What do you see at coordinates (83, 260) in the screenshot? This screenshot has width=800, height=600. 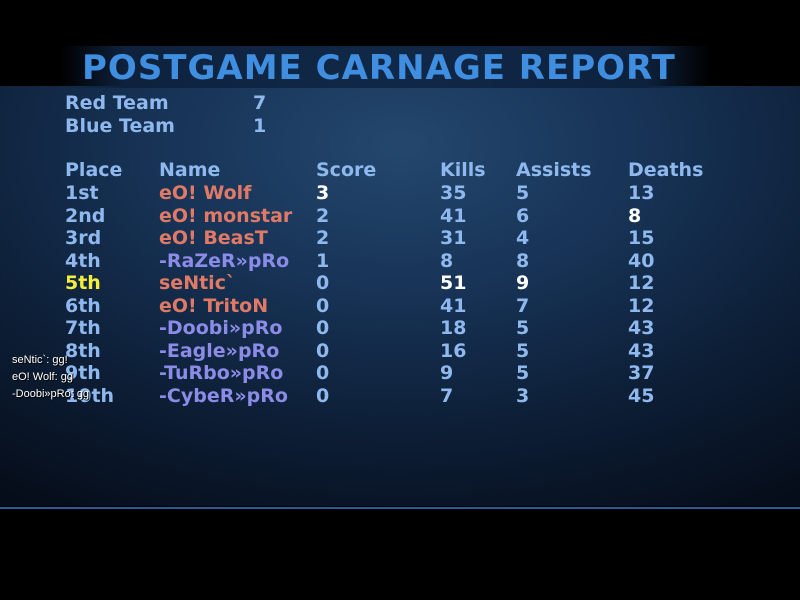 I see `row-place: 4th` at bounding box center [83, 260].